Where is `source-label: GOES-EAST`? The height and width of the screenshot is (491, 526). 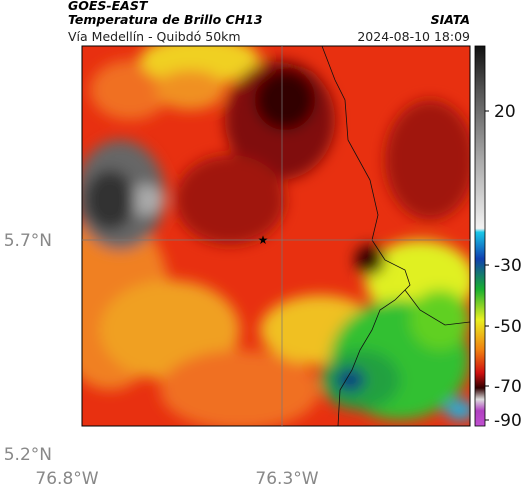 source-label: GOES-EAST is located at coordinates (108, 6).